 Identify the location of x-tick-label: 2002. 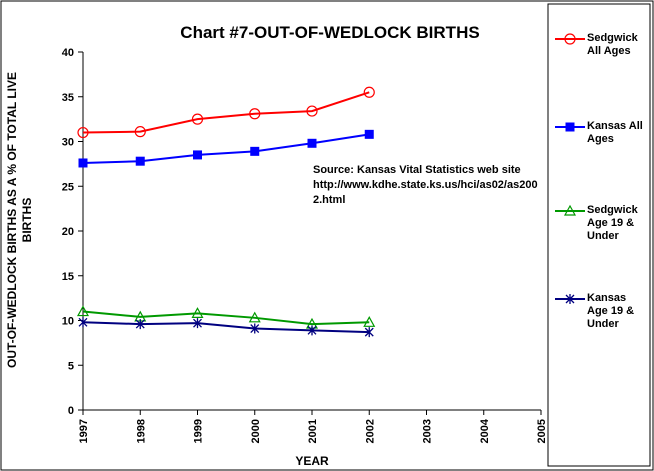
(370, 431).